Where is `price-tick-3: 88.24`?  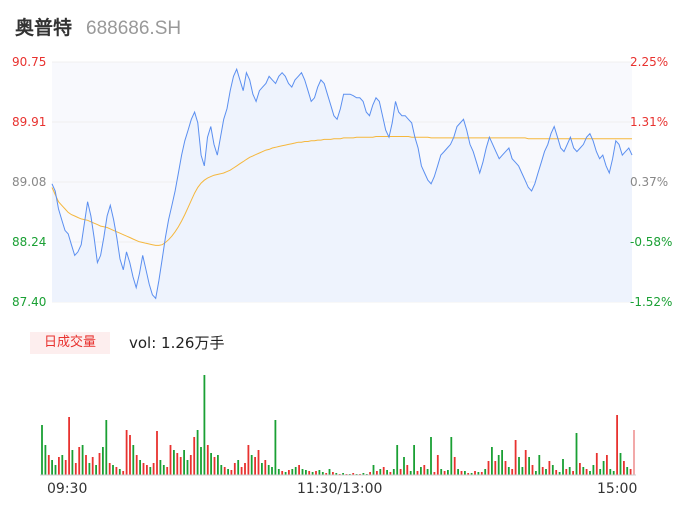 price-tick-3: 88.24 is located at coordinates (29, 242).